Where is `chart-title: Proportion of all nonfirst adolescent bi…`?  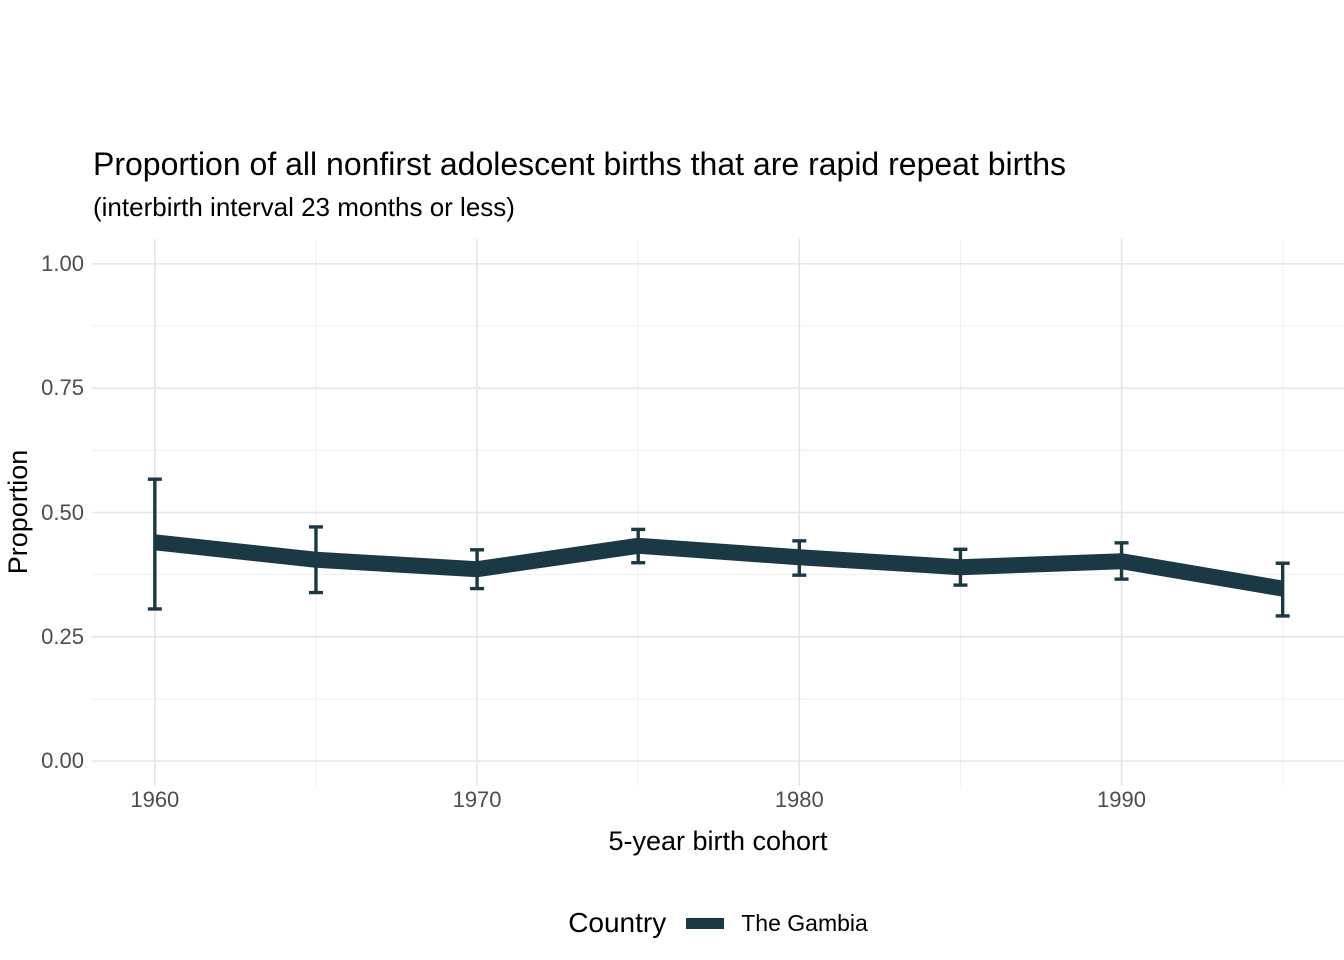
chart-title: Proportion of all nonfirst adolescent bi… is located at coordinates (579, 164).